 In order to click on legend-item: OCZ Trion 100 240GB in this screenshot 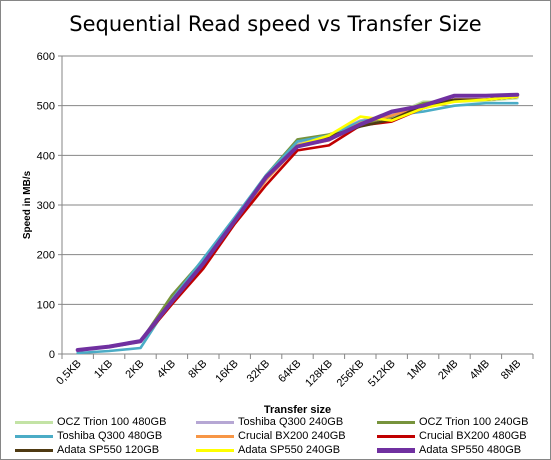, I will do `click(452, 422)`.